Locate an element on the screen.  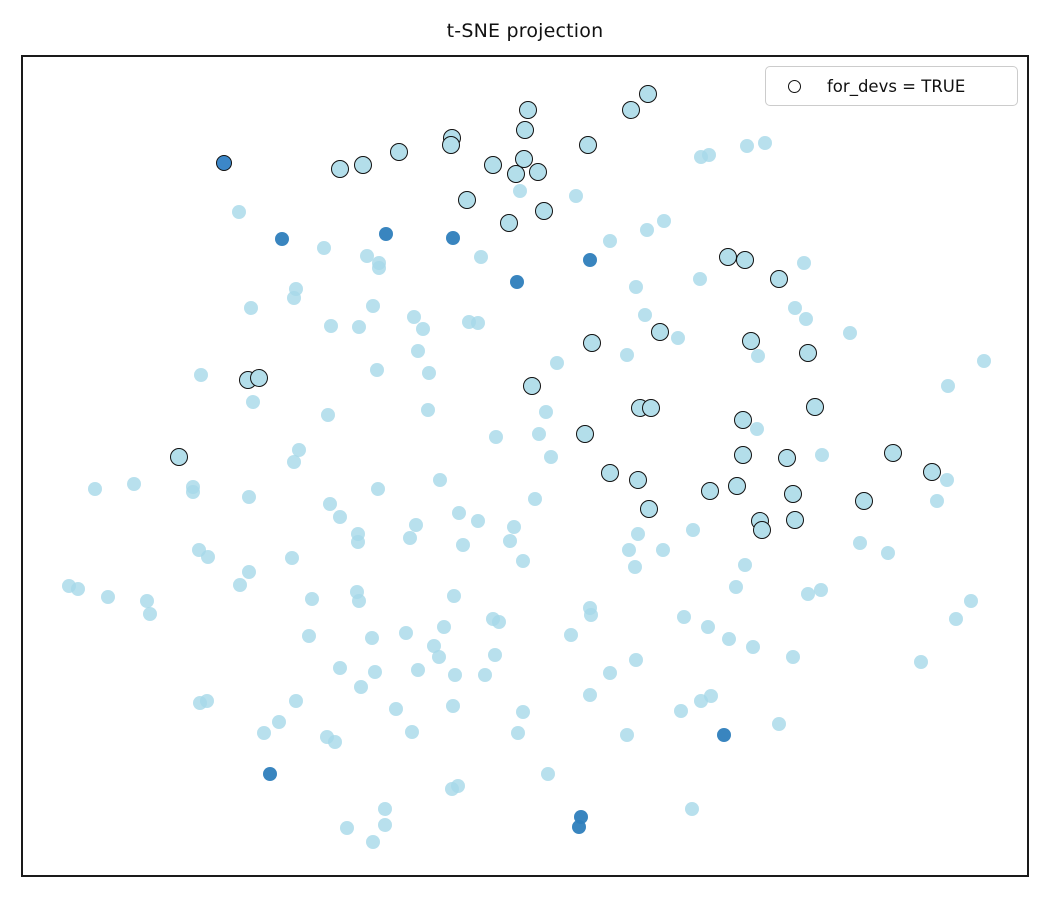
legend-label: for_devs = TRUE is located at coordinates (896, 86).